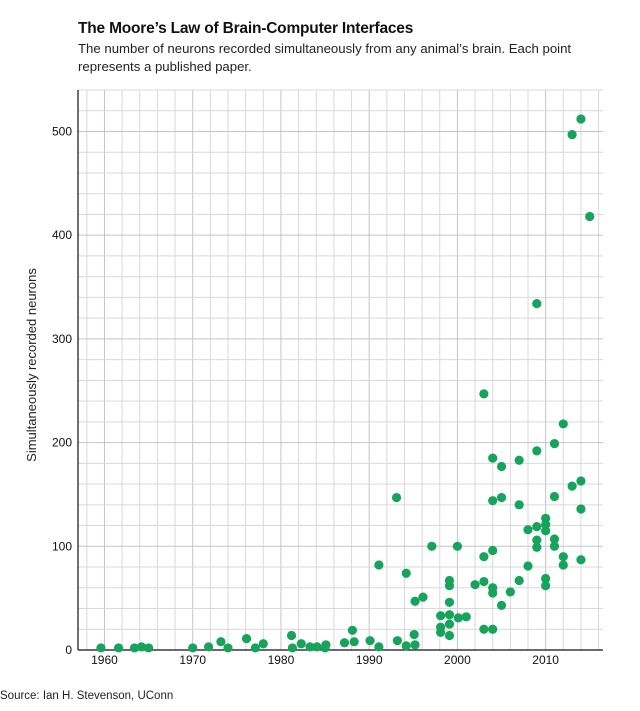  I want to click on y-tick-label: 400, so click(62, 235).